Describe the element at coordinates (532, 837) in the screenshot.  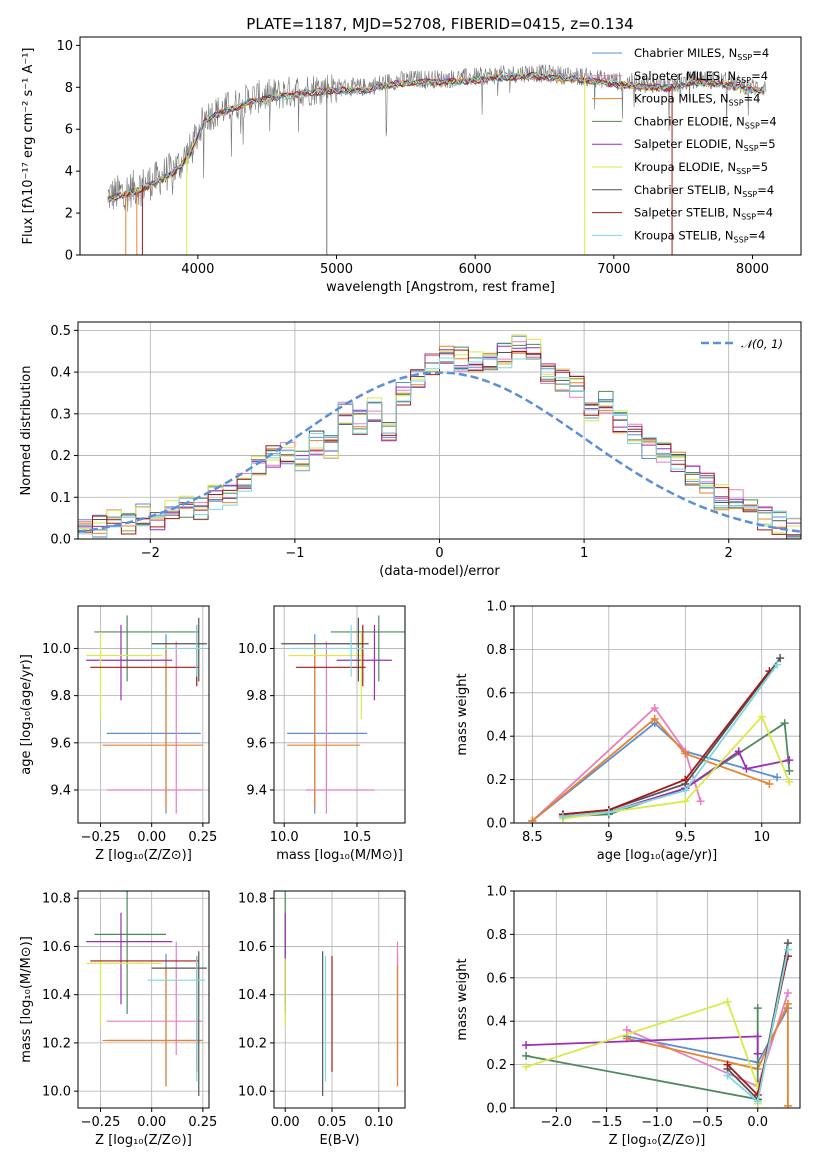
I see `x-tick-label: 8.5` at that location.